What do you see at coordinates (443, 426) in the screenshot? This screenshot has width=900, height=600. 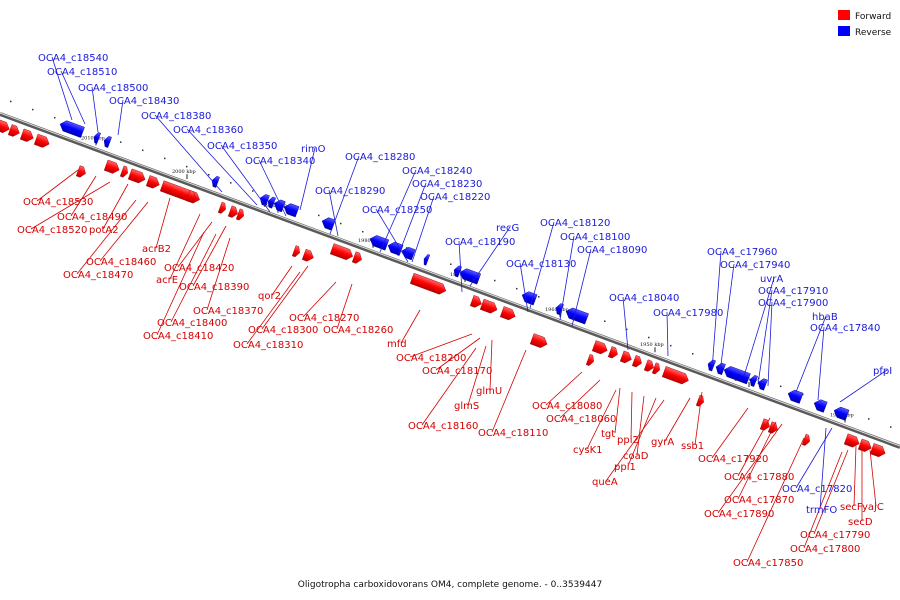 I see `forward-gene-label: OCA4_c18160` at bounding box center [443, 426].